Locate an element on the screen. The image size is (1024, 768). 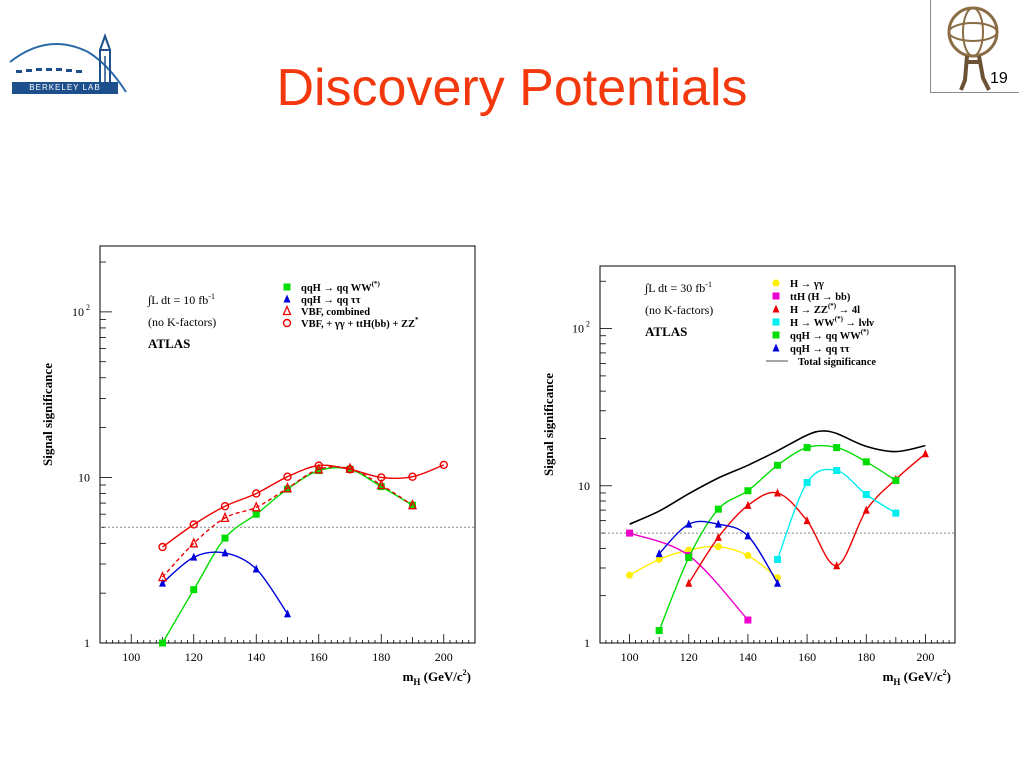
legend-entry: H → WW(*) → lνlν is located at coordinates (832, 322).